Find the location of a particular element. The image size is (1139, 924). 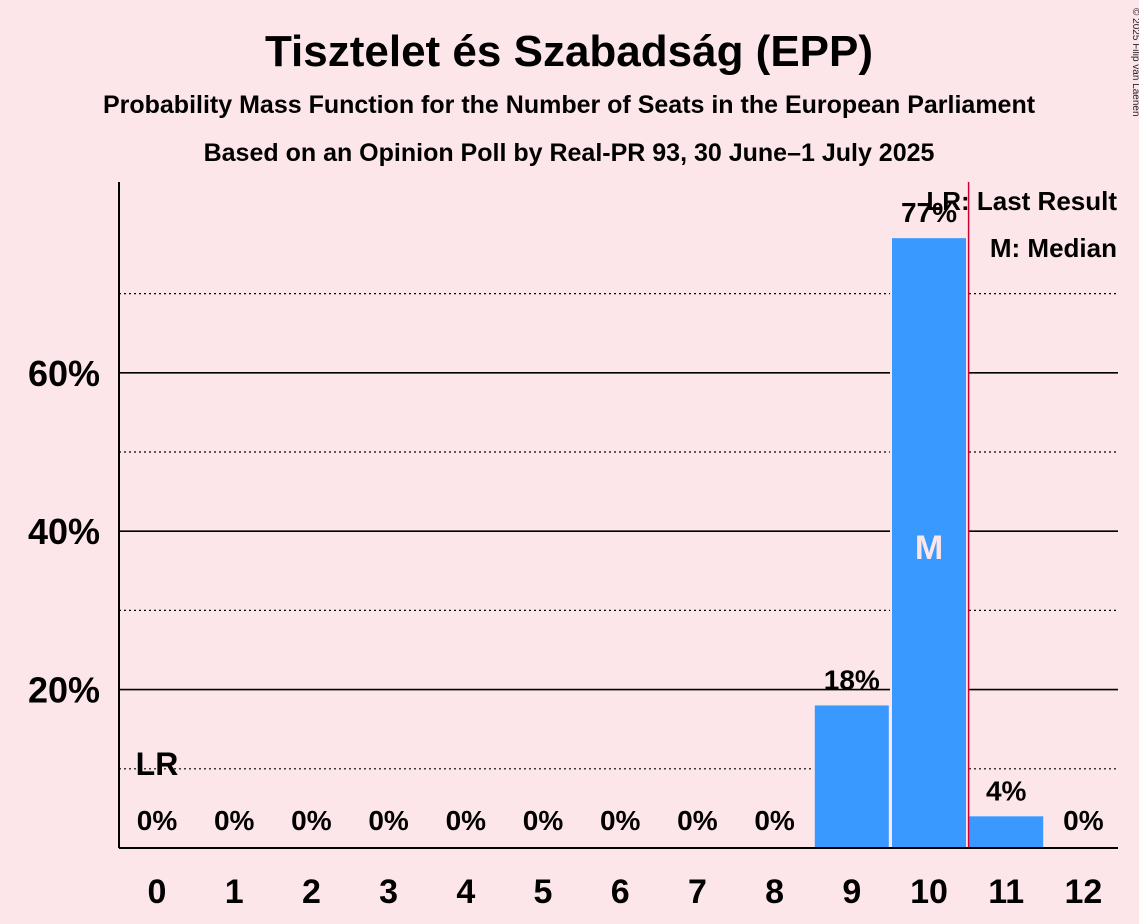

copyright-text: © 2025 Filip van Laenen is located at coordinates (1134, 62).